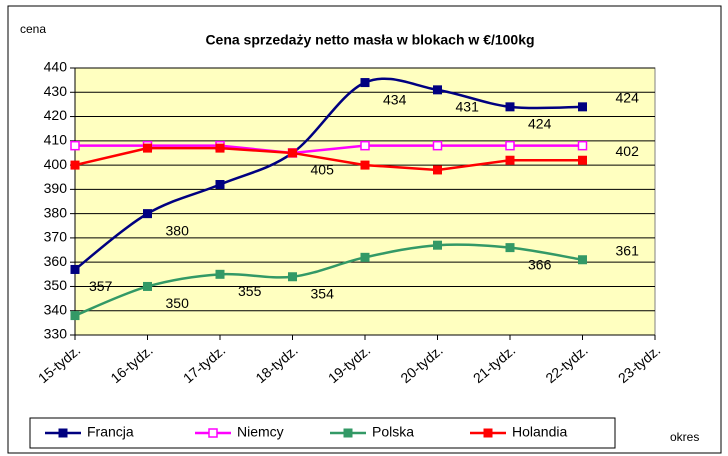  What do you see at coordinates (56, 212) in the screenshot?
I see `y-tick-label: 380` at bounding box center [56, 212].